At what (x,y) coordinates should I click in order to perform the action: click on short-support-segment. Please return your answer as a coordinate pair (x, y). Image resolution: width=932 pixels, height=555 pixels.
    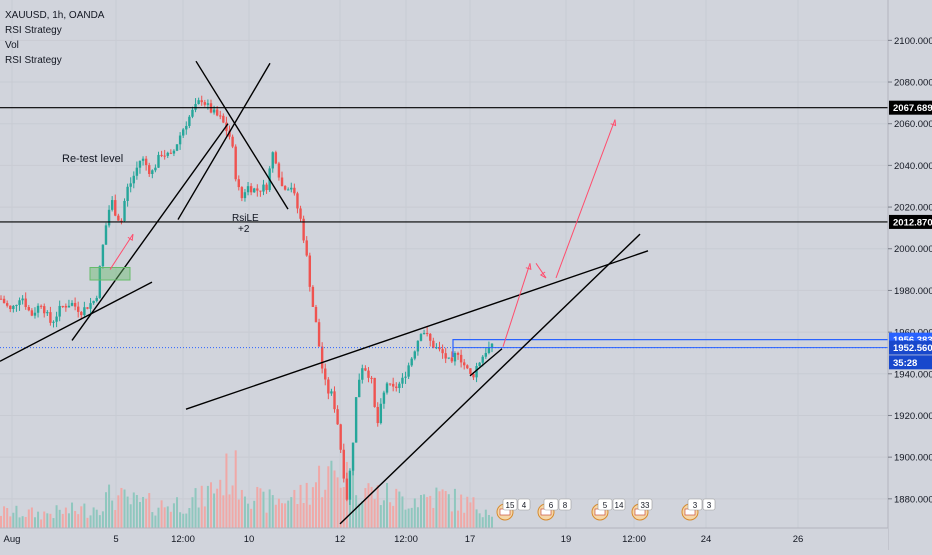
    Looking at the image, I should click on (486, 362).